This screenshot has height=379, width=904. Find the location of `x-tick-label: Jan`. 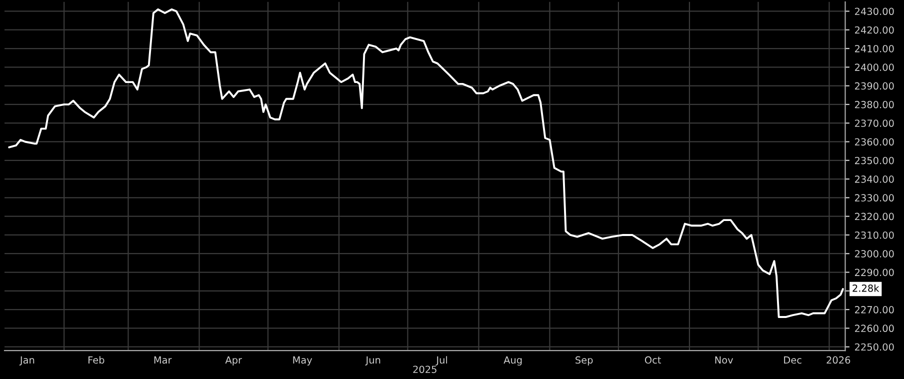

x-tick-label: Jan is located at coordinates (26, 361).